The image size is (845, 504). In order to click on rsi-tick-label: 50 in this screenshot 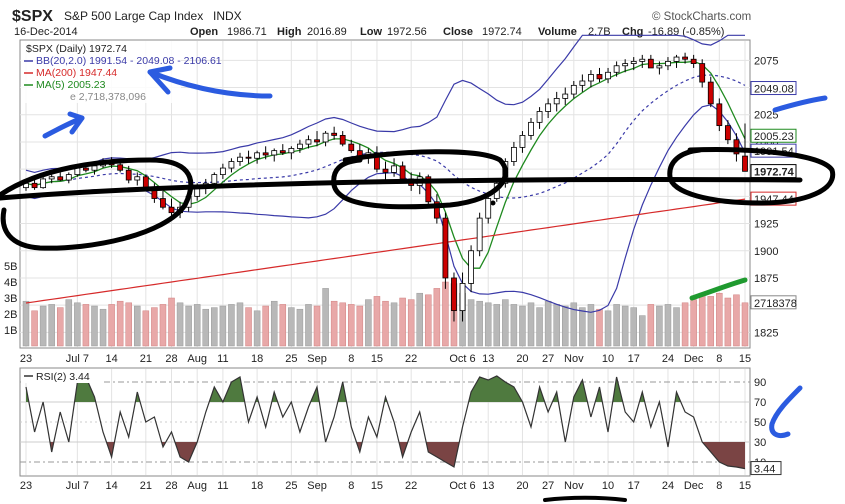, I will do `click(760, 423)`.